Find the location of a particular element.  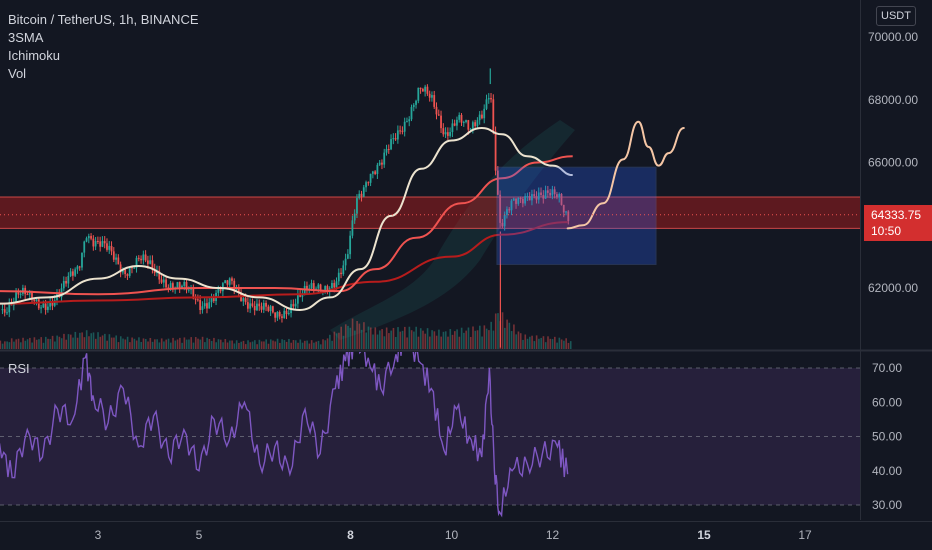

rsi-axis-label: 70.00 is located at coordinates (887, 368).